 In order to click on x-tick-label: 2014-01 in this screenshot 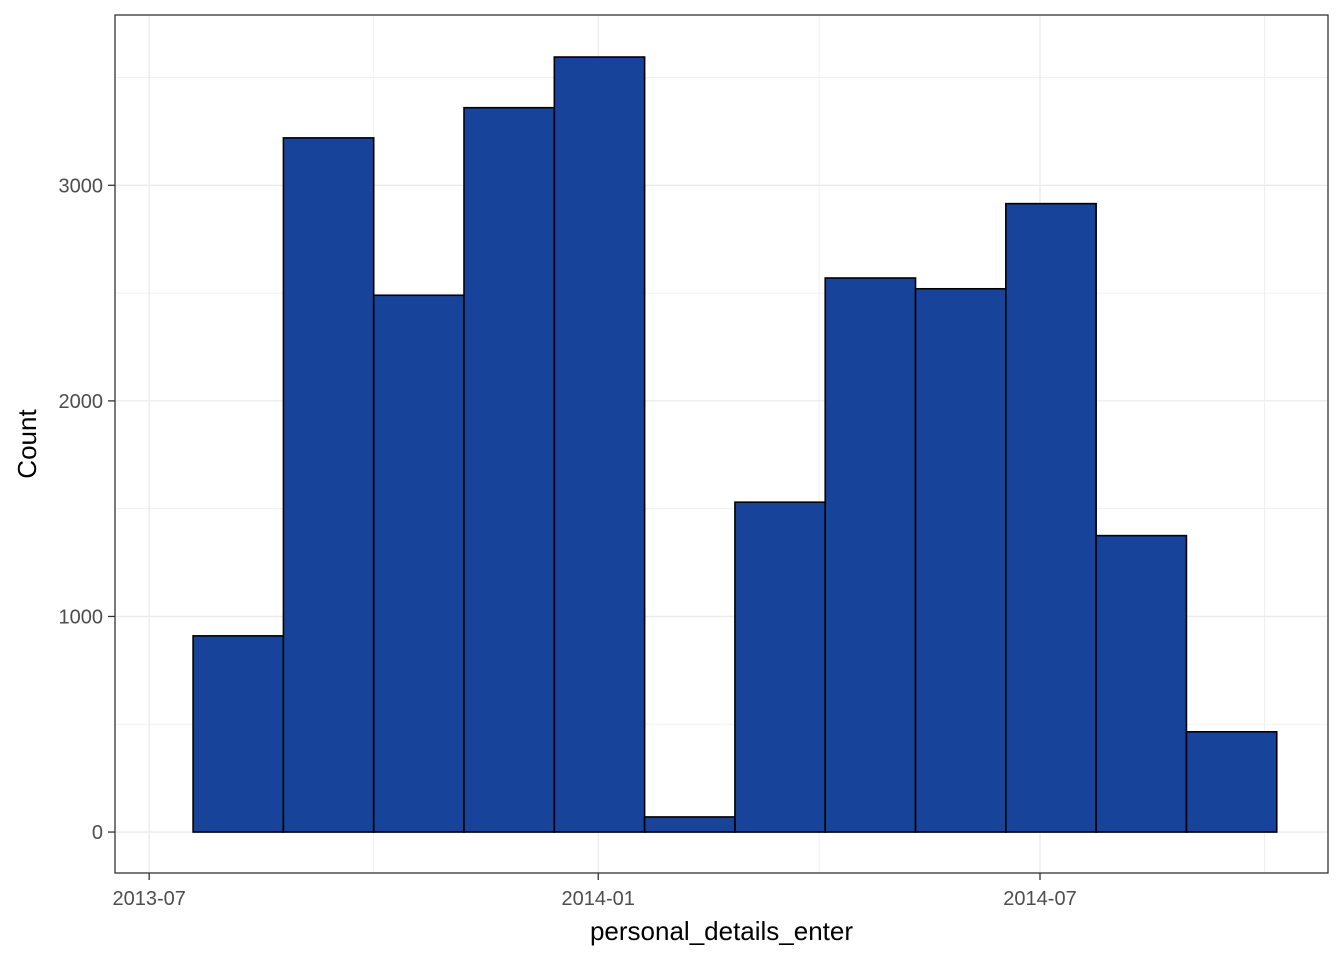, I will do `click(598, 899)`.